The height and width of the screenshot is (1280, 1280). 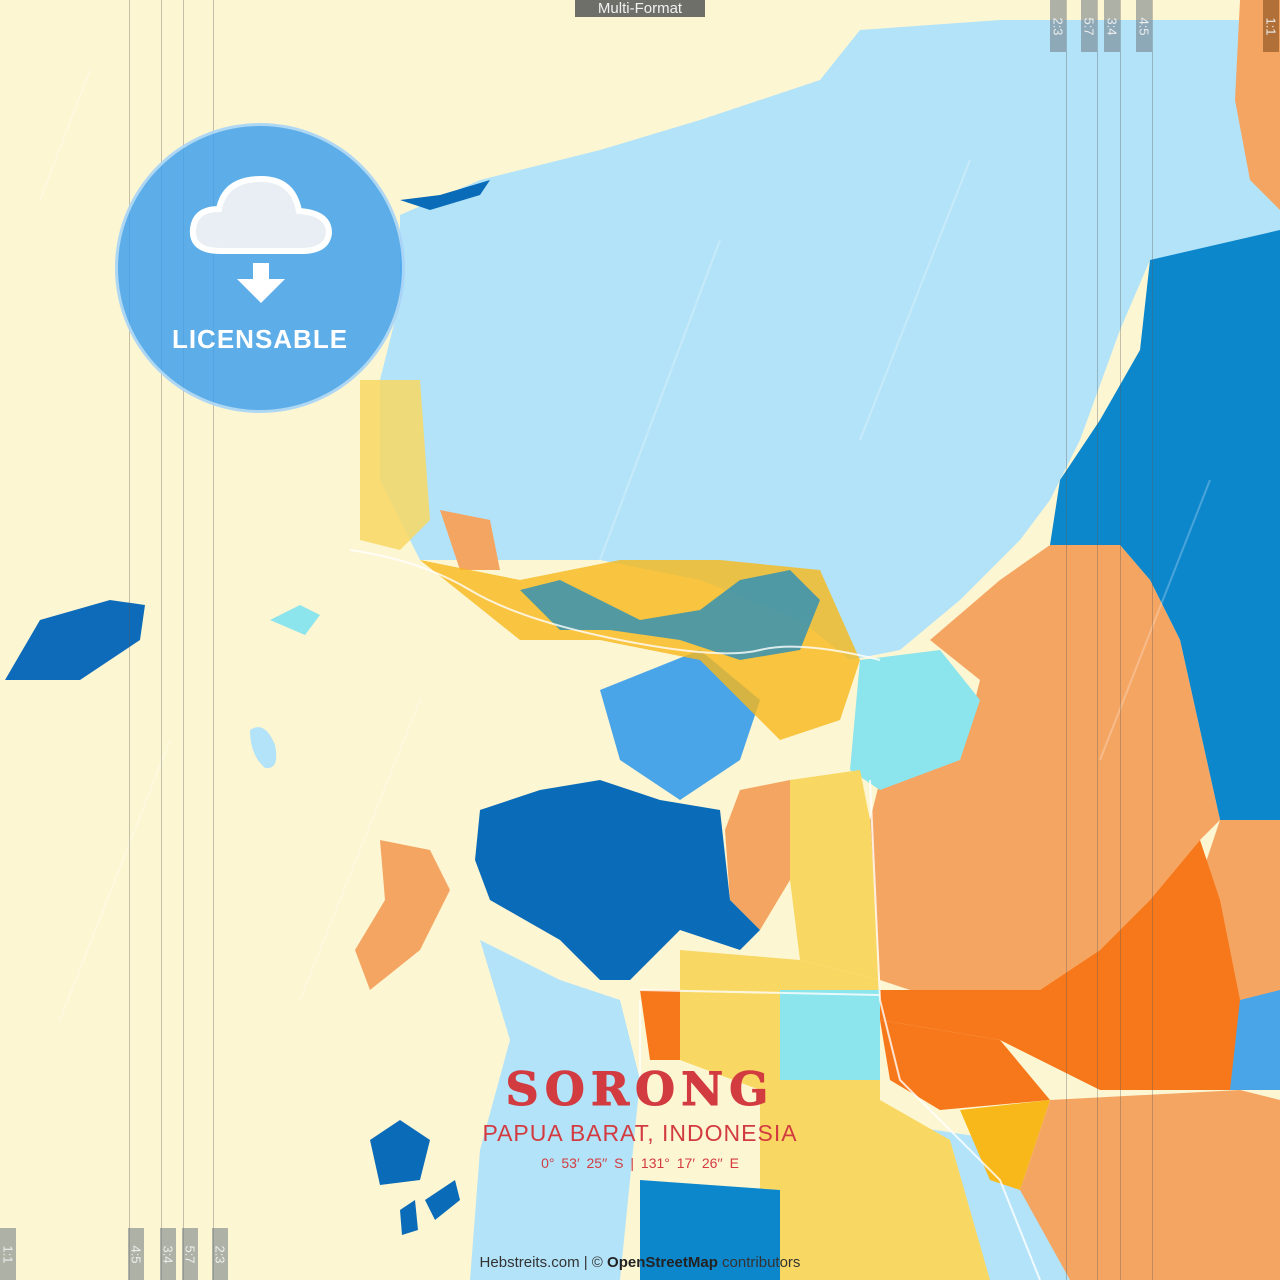 I want to click on site-credit: Hebstreits.com, so click(x=529, y=1262).